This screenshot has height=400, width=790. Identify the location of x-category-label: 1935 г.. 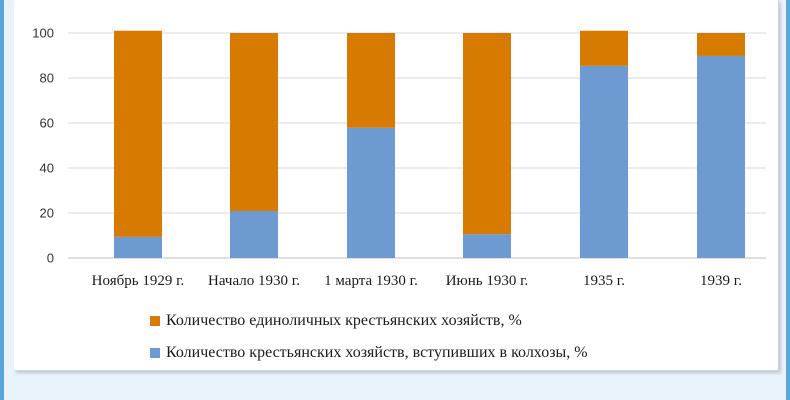
(604, 281).